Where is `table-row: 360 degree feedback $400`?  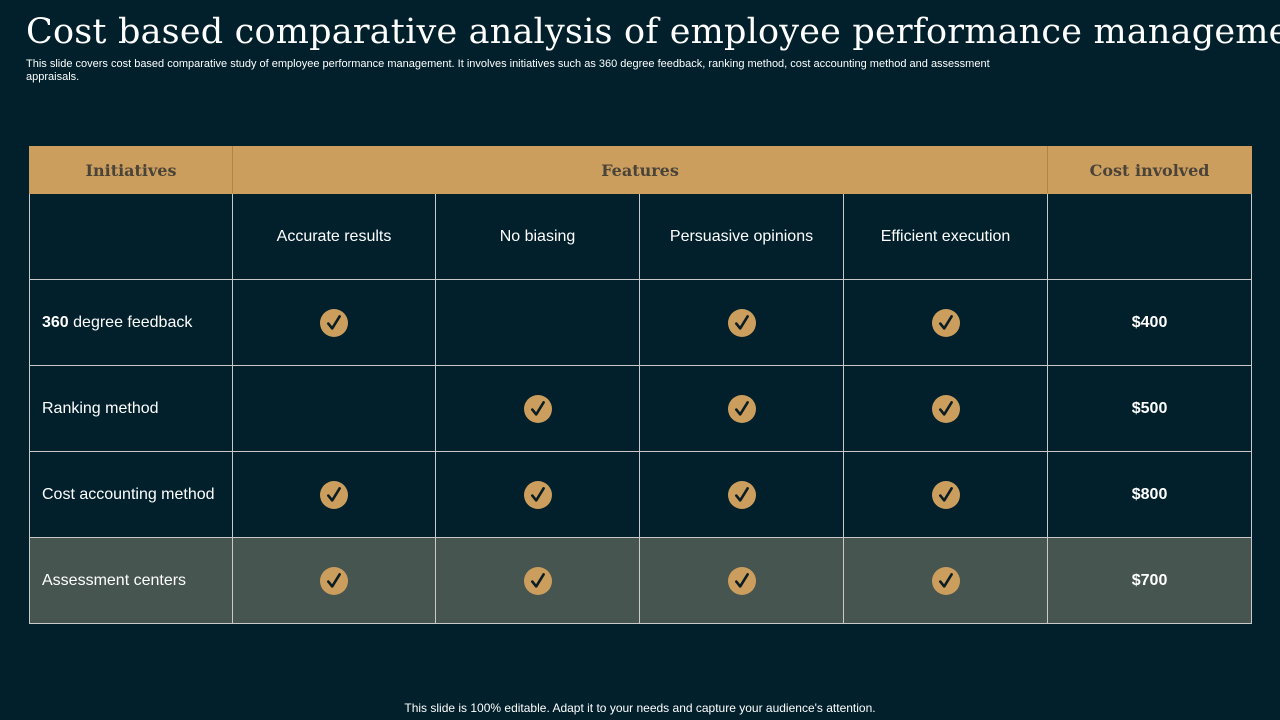 table-row: 360 degree feedback $400 is located at coordinates (641, 322).